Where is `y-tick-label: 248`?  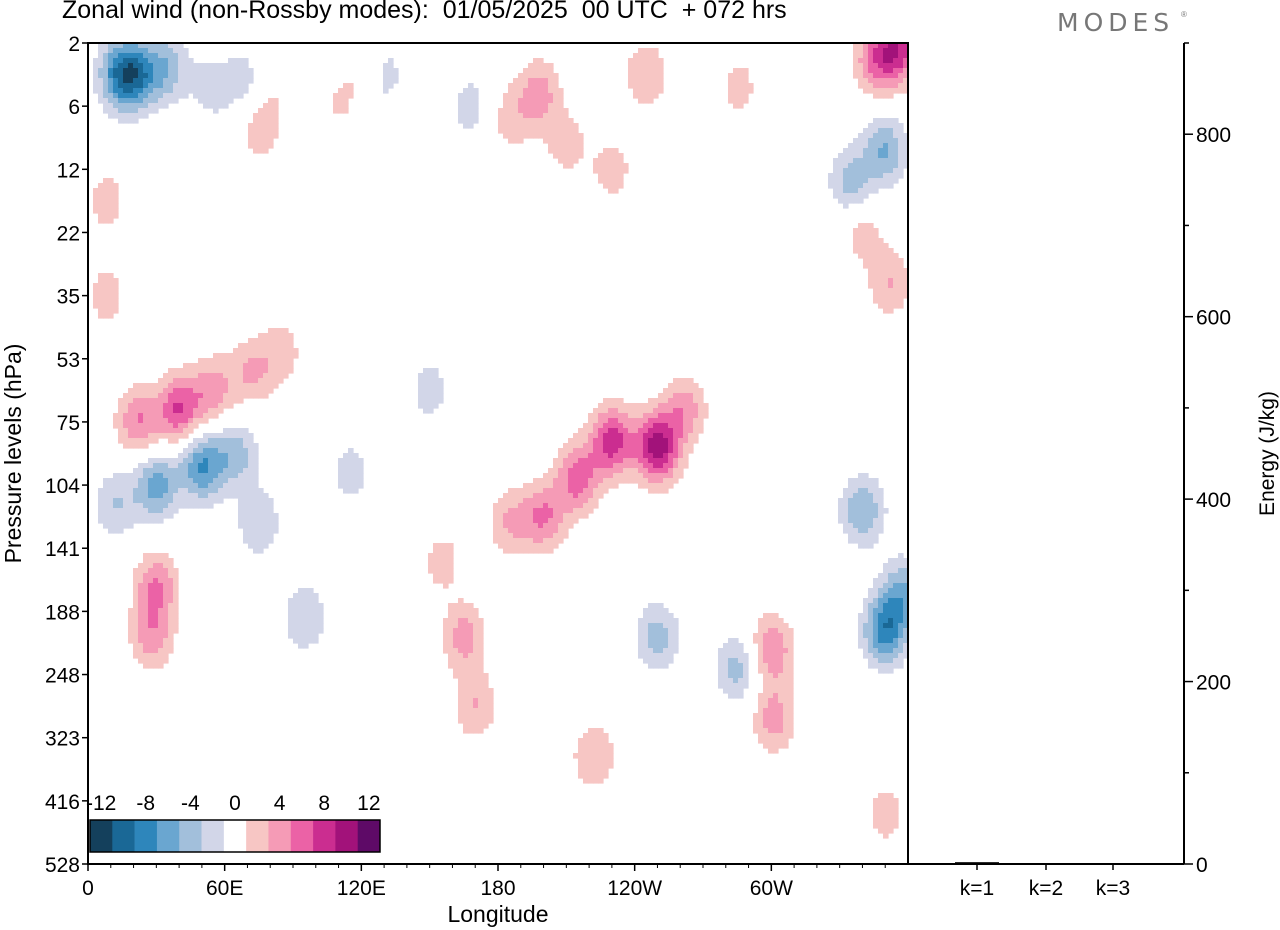 y-tick-label: 248 is located at coordinates (62, 676).